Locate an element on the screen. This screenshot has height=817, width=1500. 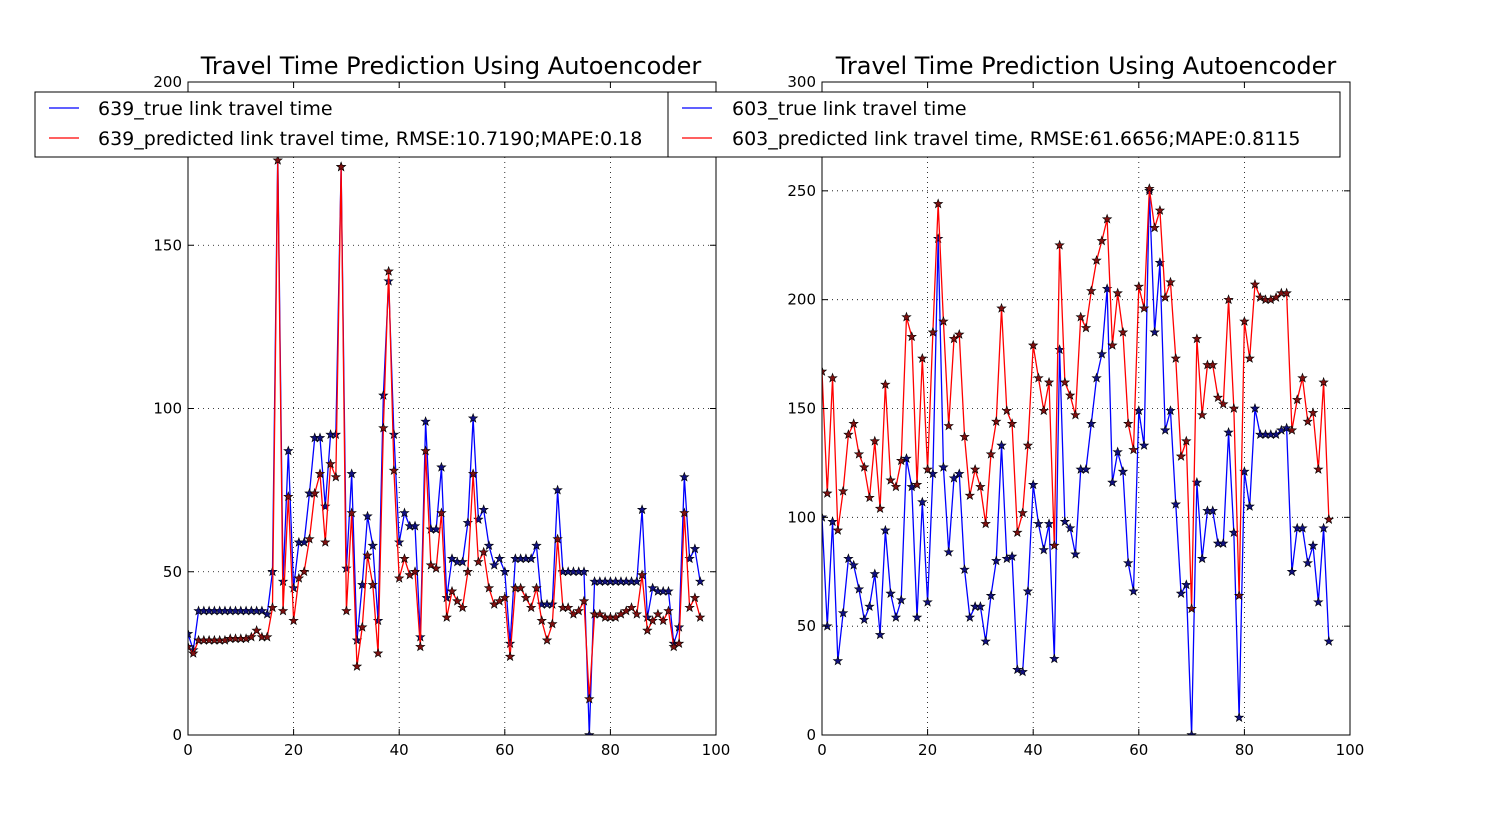
left-ytick-label: 100 is located at coordinates (167, 409).